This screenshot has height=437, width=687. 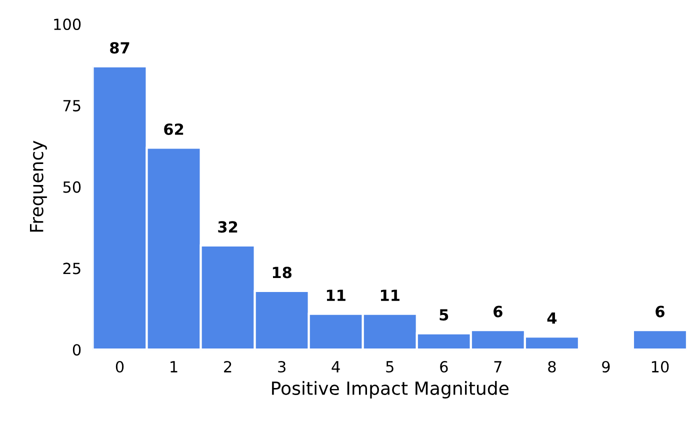 I want to click on y-tick-label: 50, so click(x=72, y=187).